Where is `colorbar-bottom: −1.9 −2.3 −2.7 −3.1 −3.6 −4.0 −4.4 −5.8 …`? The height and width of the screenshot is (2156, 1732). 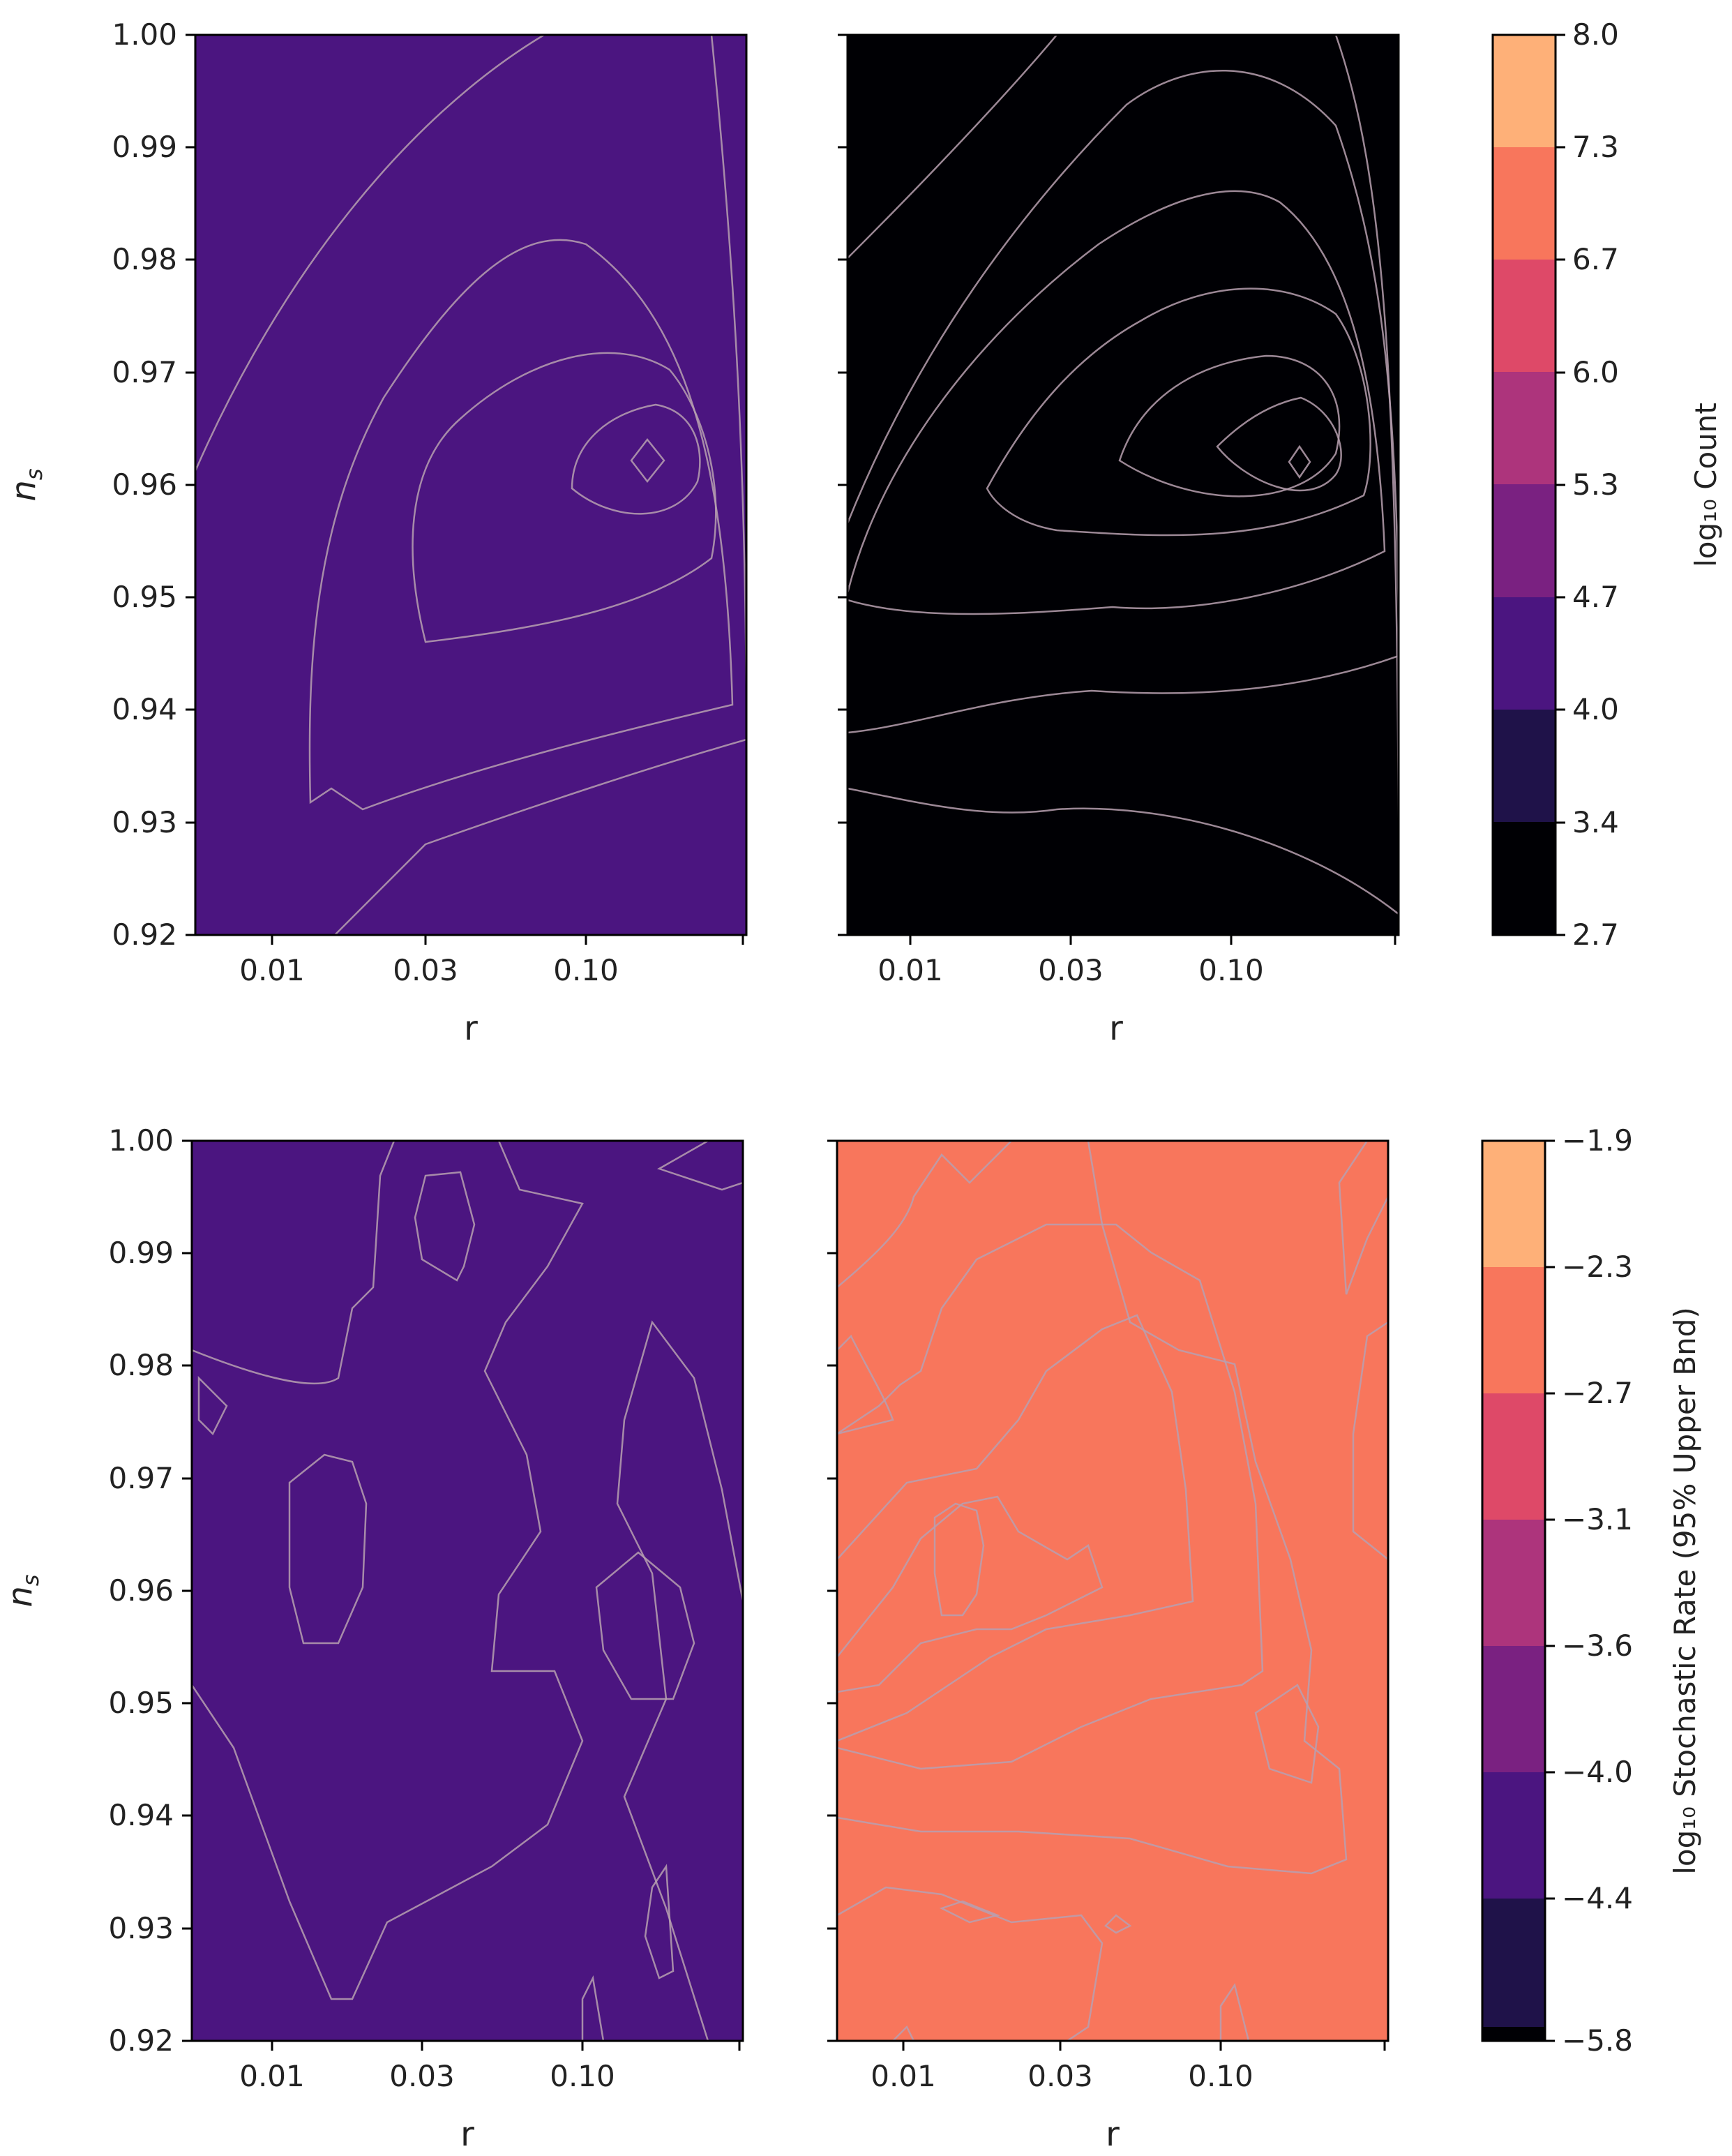 colorbar-bottom: −1.9 −2.3 −2.7 −3.1 −3.6 −4.0 −4.4 −5.8 … is located at coordinates (1591, 1591).